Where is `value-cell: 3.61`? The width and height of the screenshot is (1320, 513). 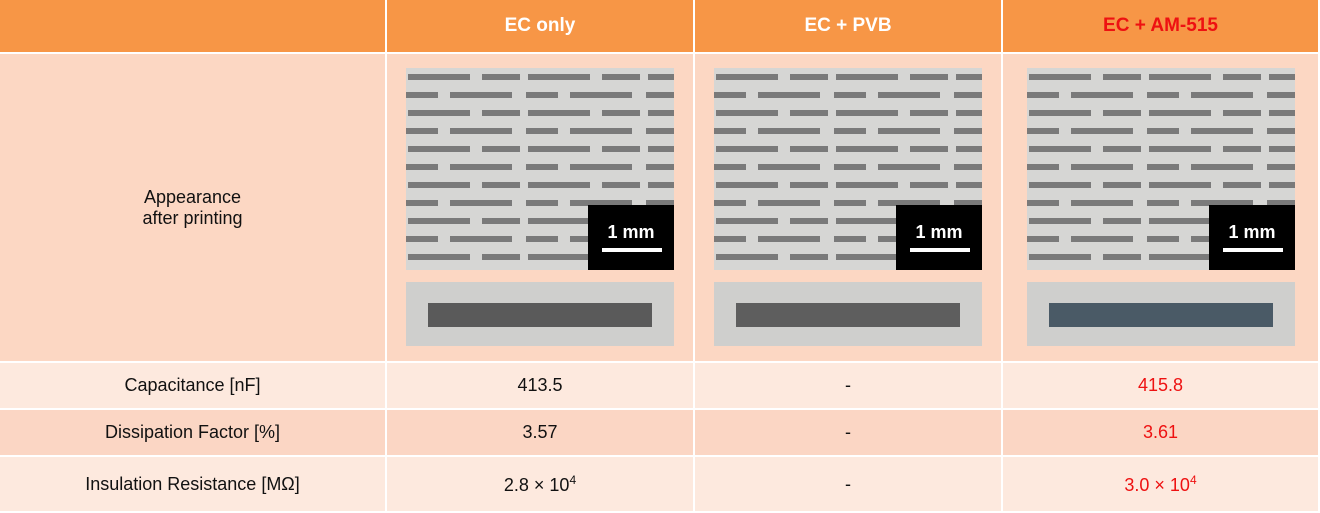 value-cell: 3.61 is located at coordinates (1161, 433).